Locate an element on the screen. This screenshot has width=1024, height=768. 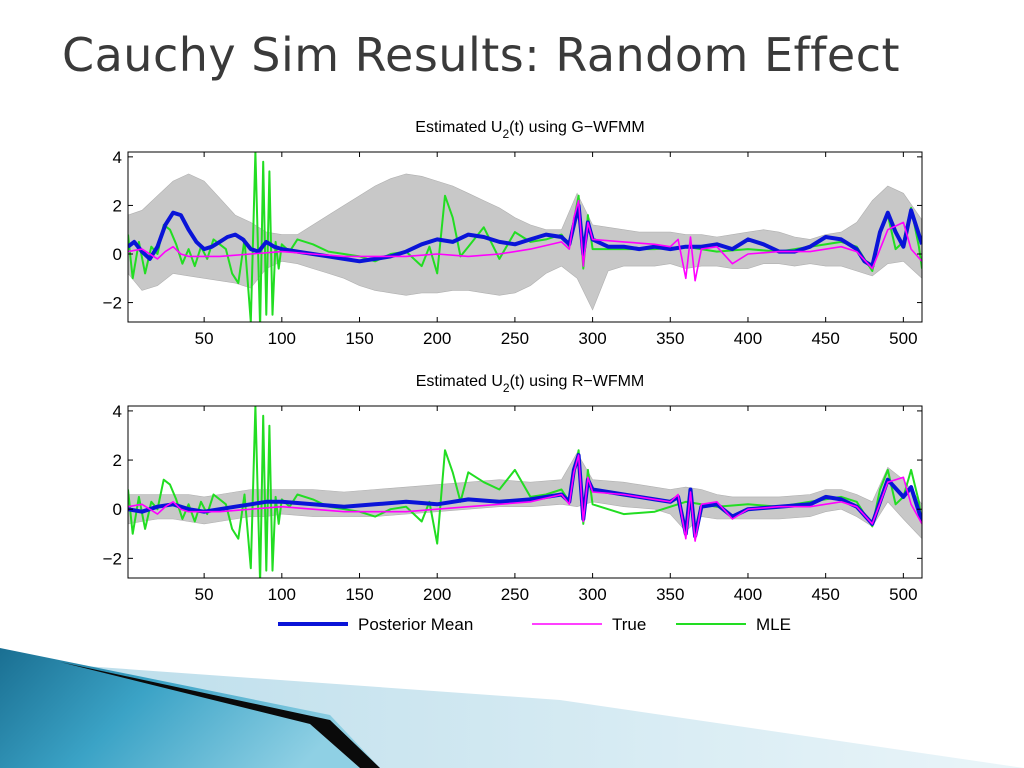
chart-title-rest: (t) using G−WFMM is located at coordinates (577, 127).